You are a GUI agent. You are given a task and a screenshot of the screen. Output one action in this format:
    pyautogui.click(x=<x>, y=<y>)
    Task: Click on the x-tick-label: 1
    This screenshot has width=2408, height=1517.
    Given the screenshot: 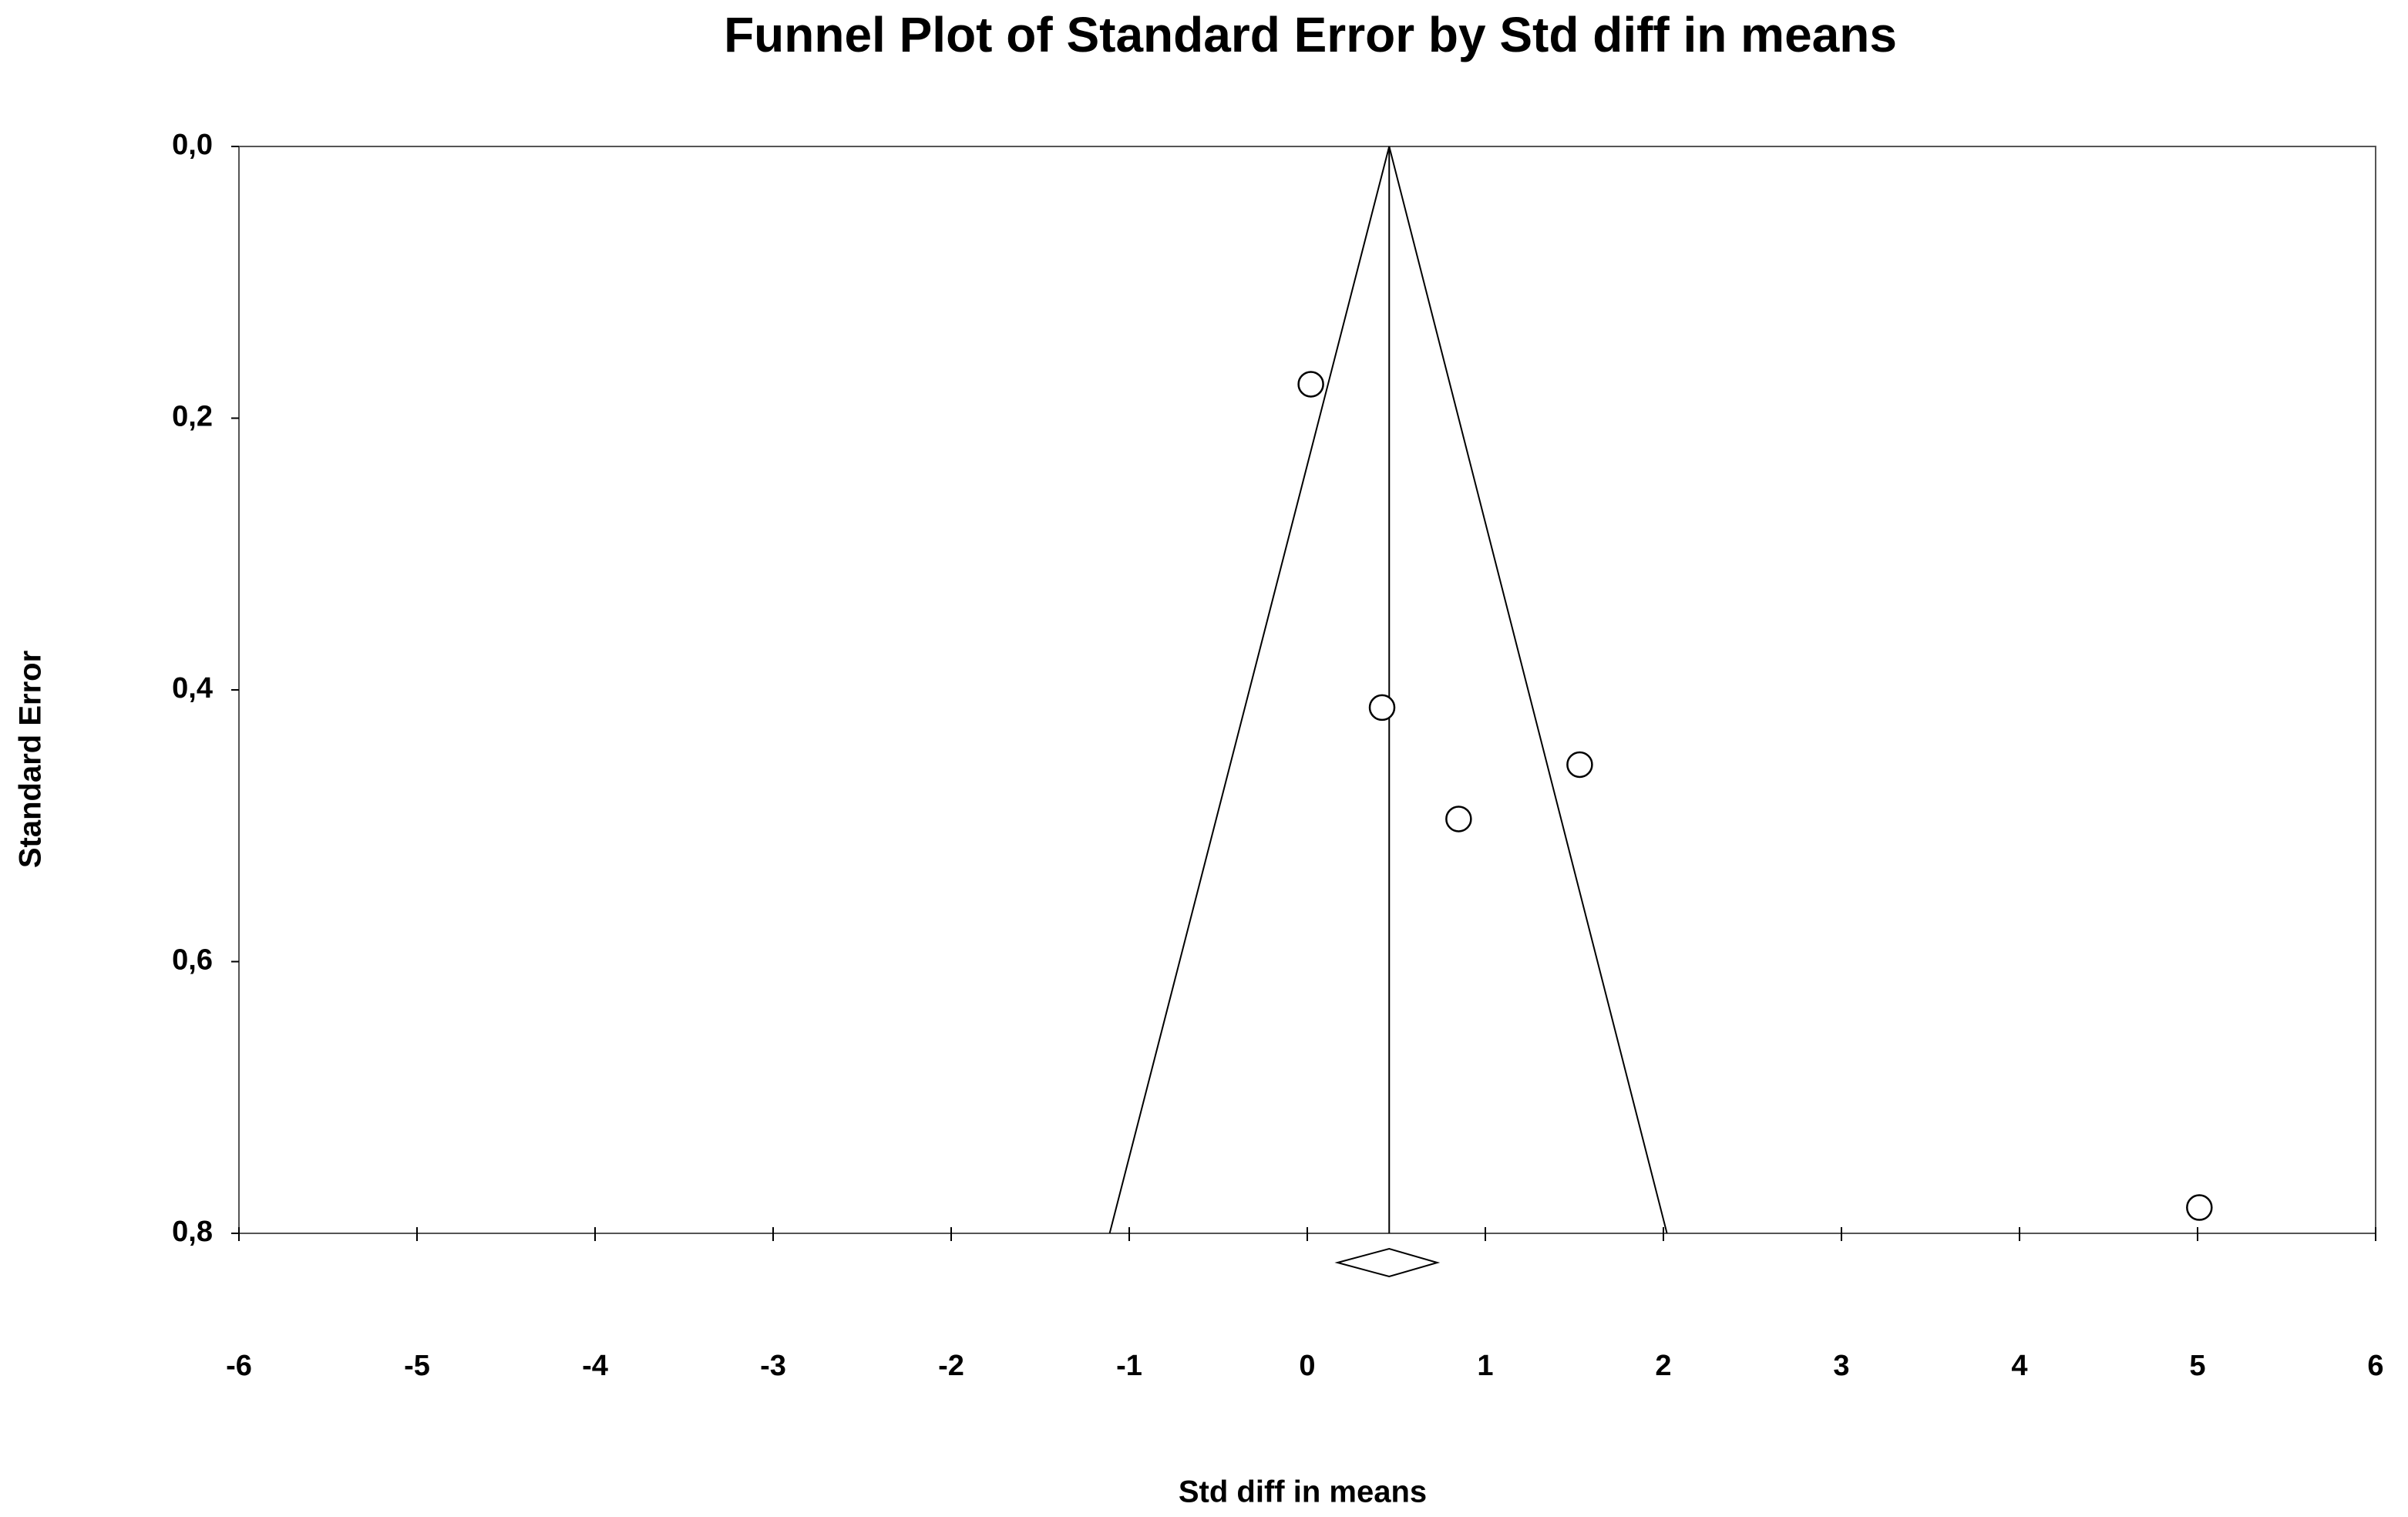 What is the action you would take?
    pyautogui.click(x=1485, y=1366)
    